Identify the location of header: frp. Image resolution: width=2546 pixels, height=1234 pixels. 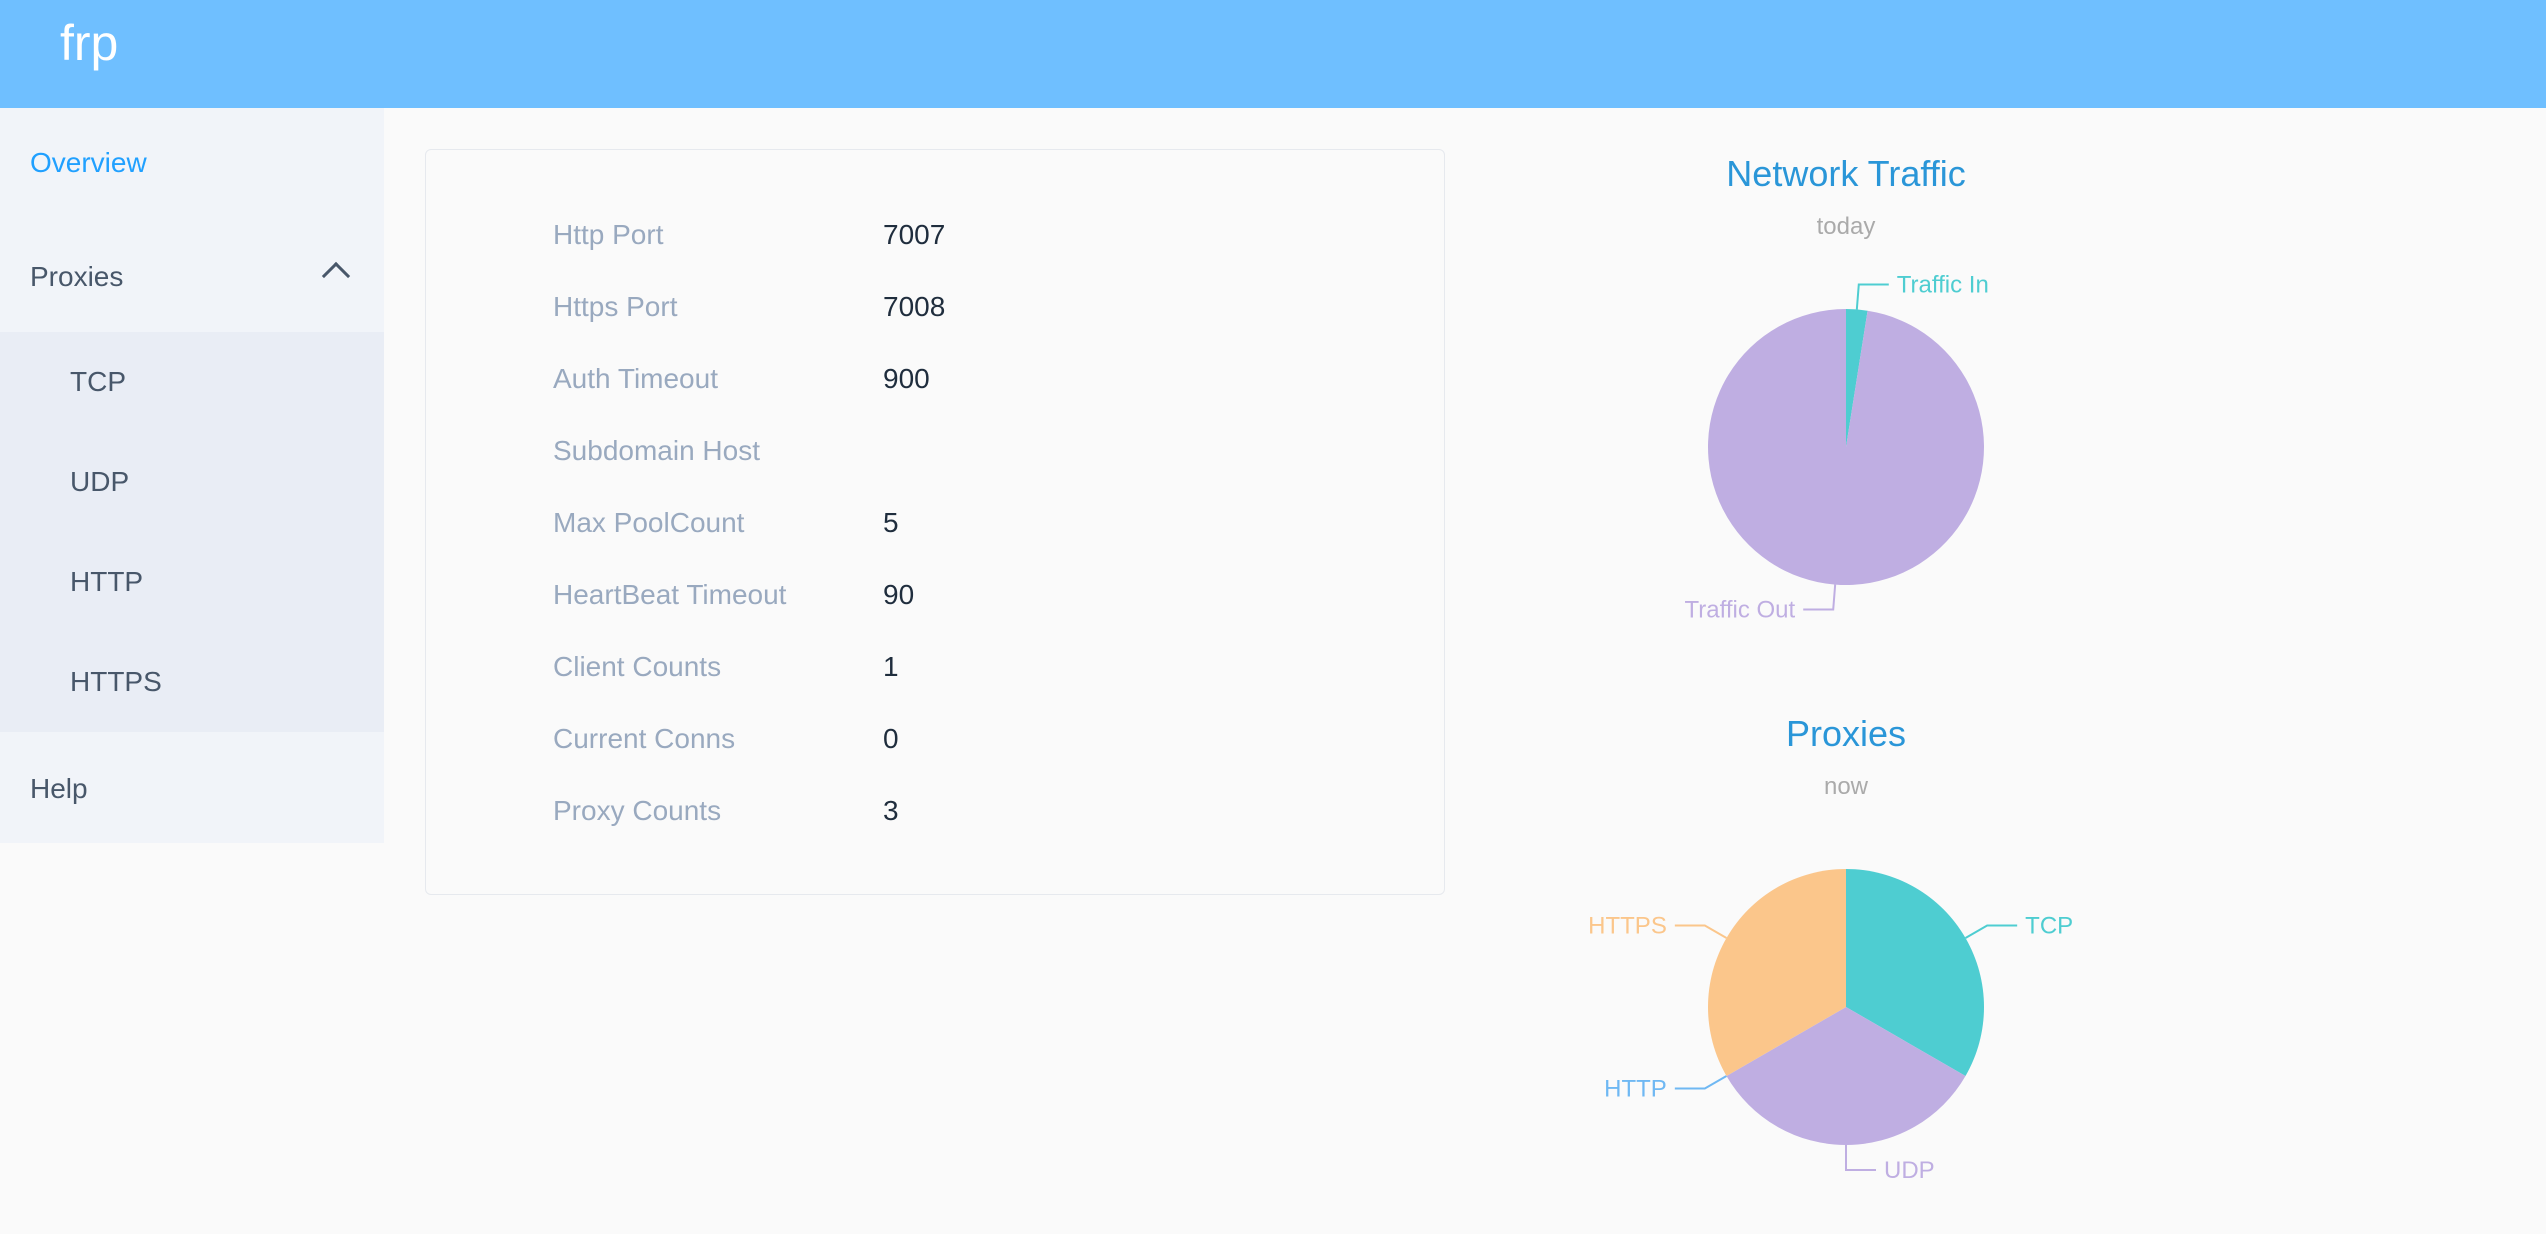
(1273, 54).